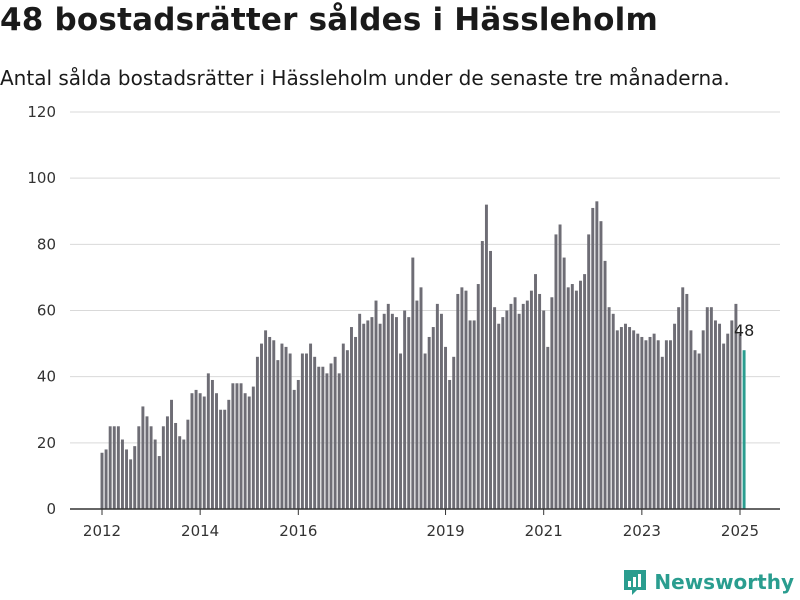 The width and height of the screenshot is (800, 600). Describe the element at coordinates (635, 582) in the screenshot. I see `newsworthy-logo-icon` at that location.